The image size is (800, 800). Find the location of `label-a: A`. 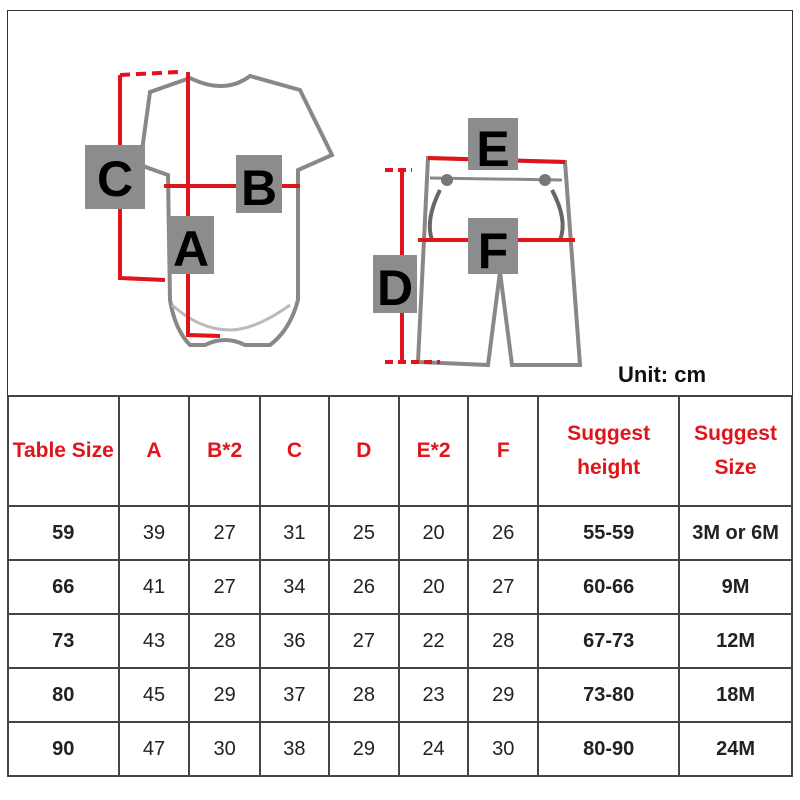

label-a: A is located at coordinates (191, 246).